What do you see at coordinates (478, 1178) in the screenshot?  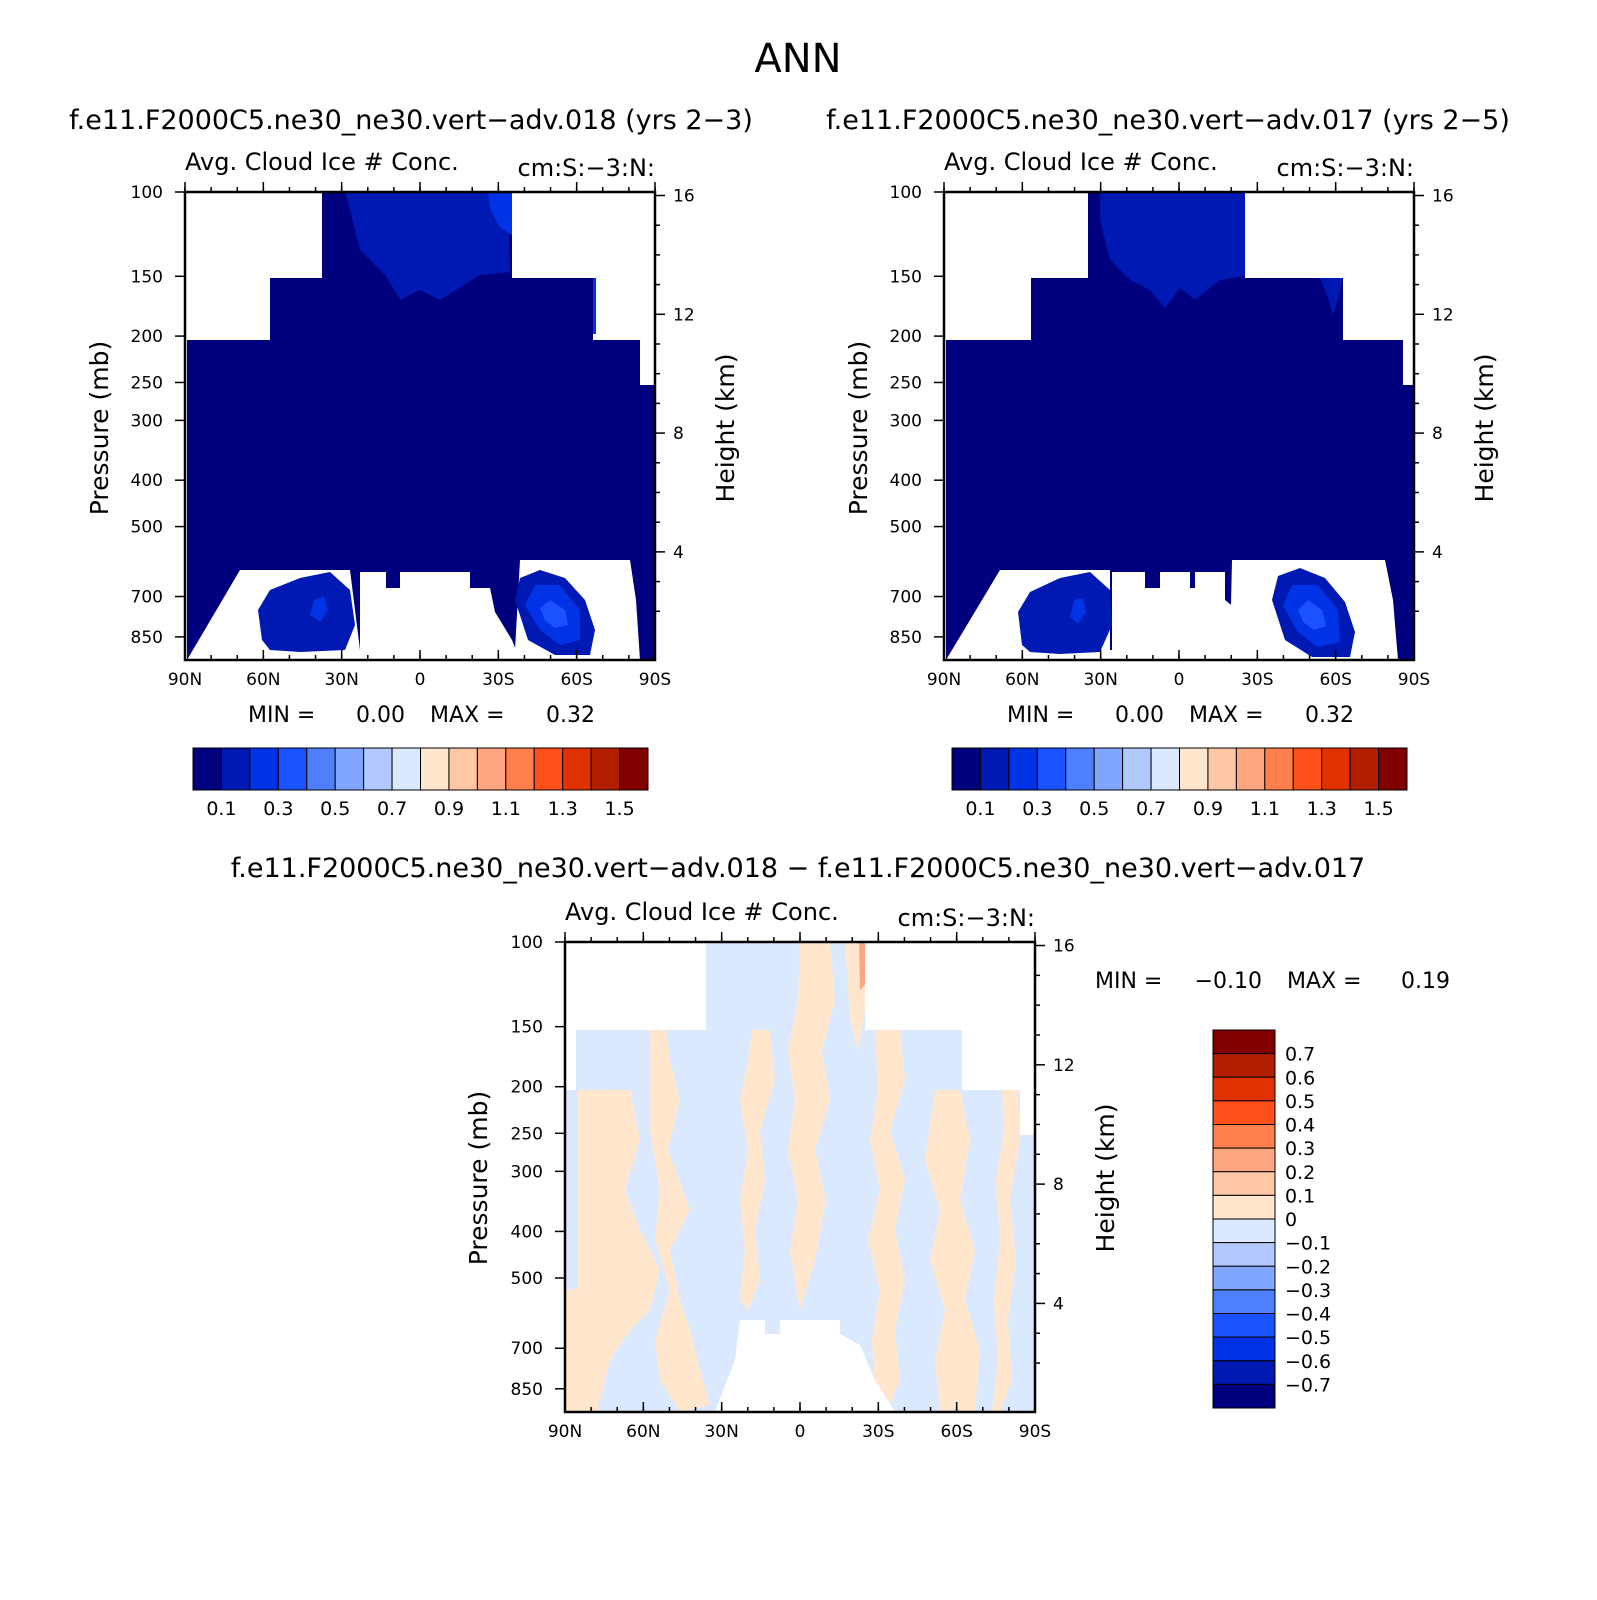 I see `panel-3-ylabel: Pressure (mb)` at bounding box center [478, 1178].